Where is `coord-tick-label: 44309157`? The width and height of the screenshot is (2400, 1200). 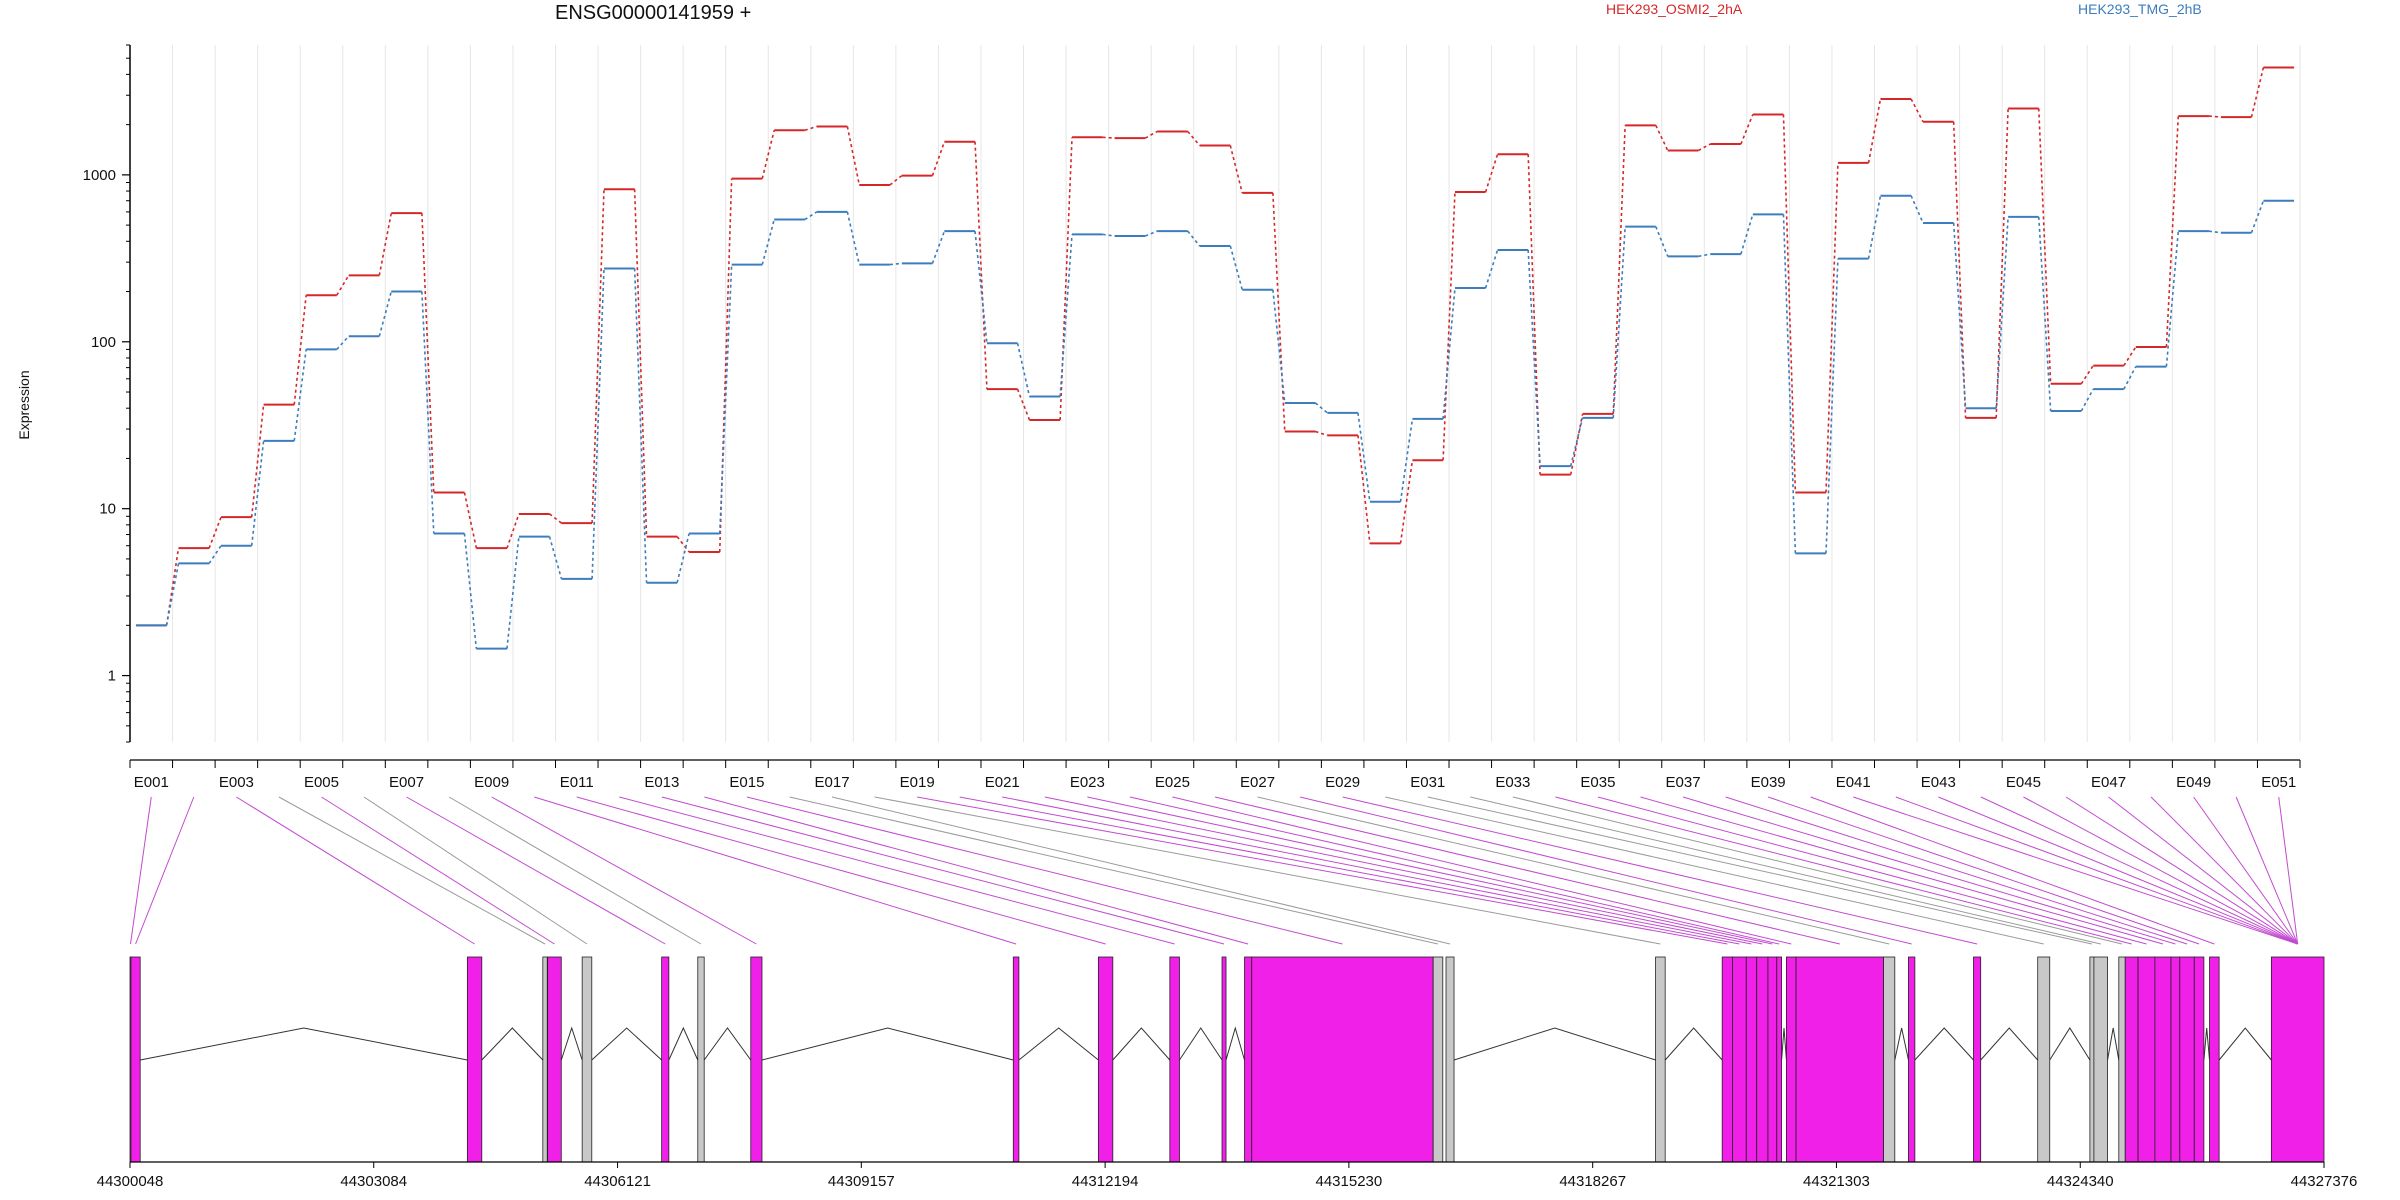 coord-tick-label: 44309157 is located at coordinates (861, 1181).